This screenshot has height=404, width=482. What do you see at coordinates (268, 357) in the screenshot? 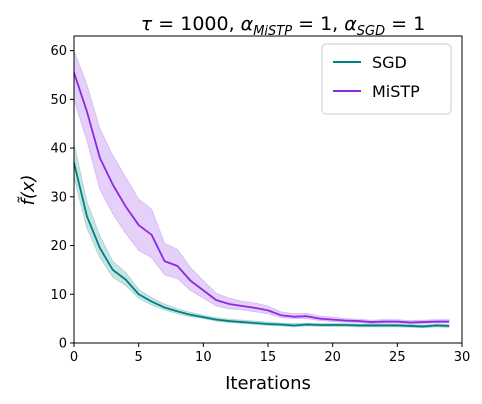
I see `x-tick-label: 15` at bounding box center [268, 357].